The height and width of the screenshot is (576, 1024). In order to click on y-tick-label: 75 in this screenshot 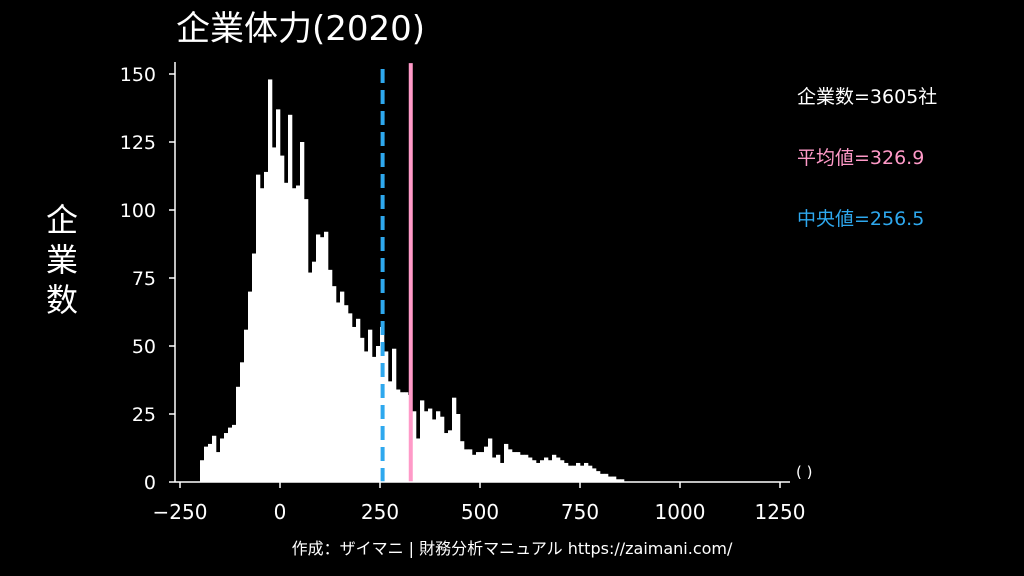, I will do `click(144, 279)`.